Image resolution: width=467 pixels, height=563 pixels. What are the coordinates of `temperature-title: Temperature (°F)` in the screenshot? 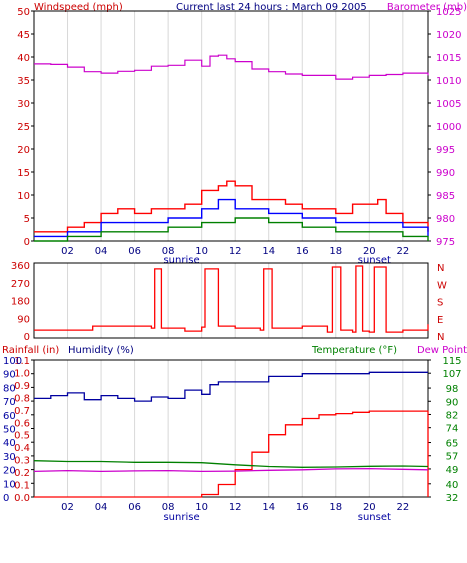 It's located at (354, 350).